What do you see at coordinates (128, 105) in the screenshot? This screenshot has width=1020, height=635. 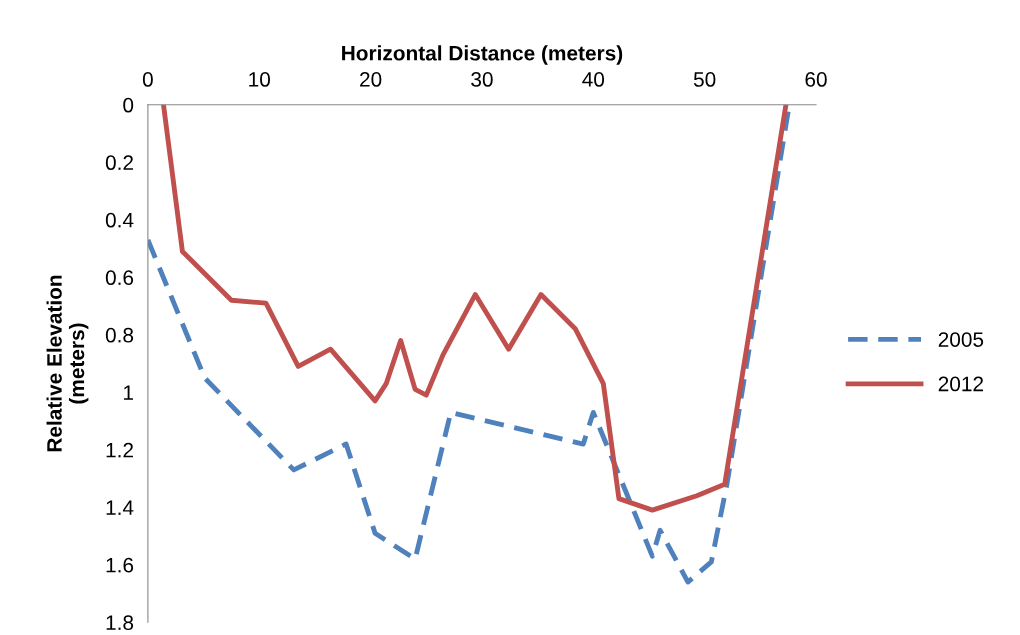 I see `y-tick-label: 0` at bounding box center [128, 105].